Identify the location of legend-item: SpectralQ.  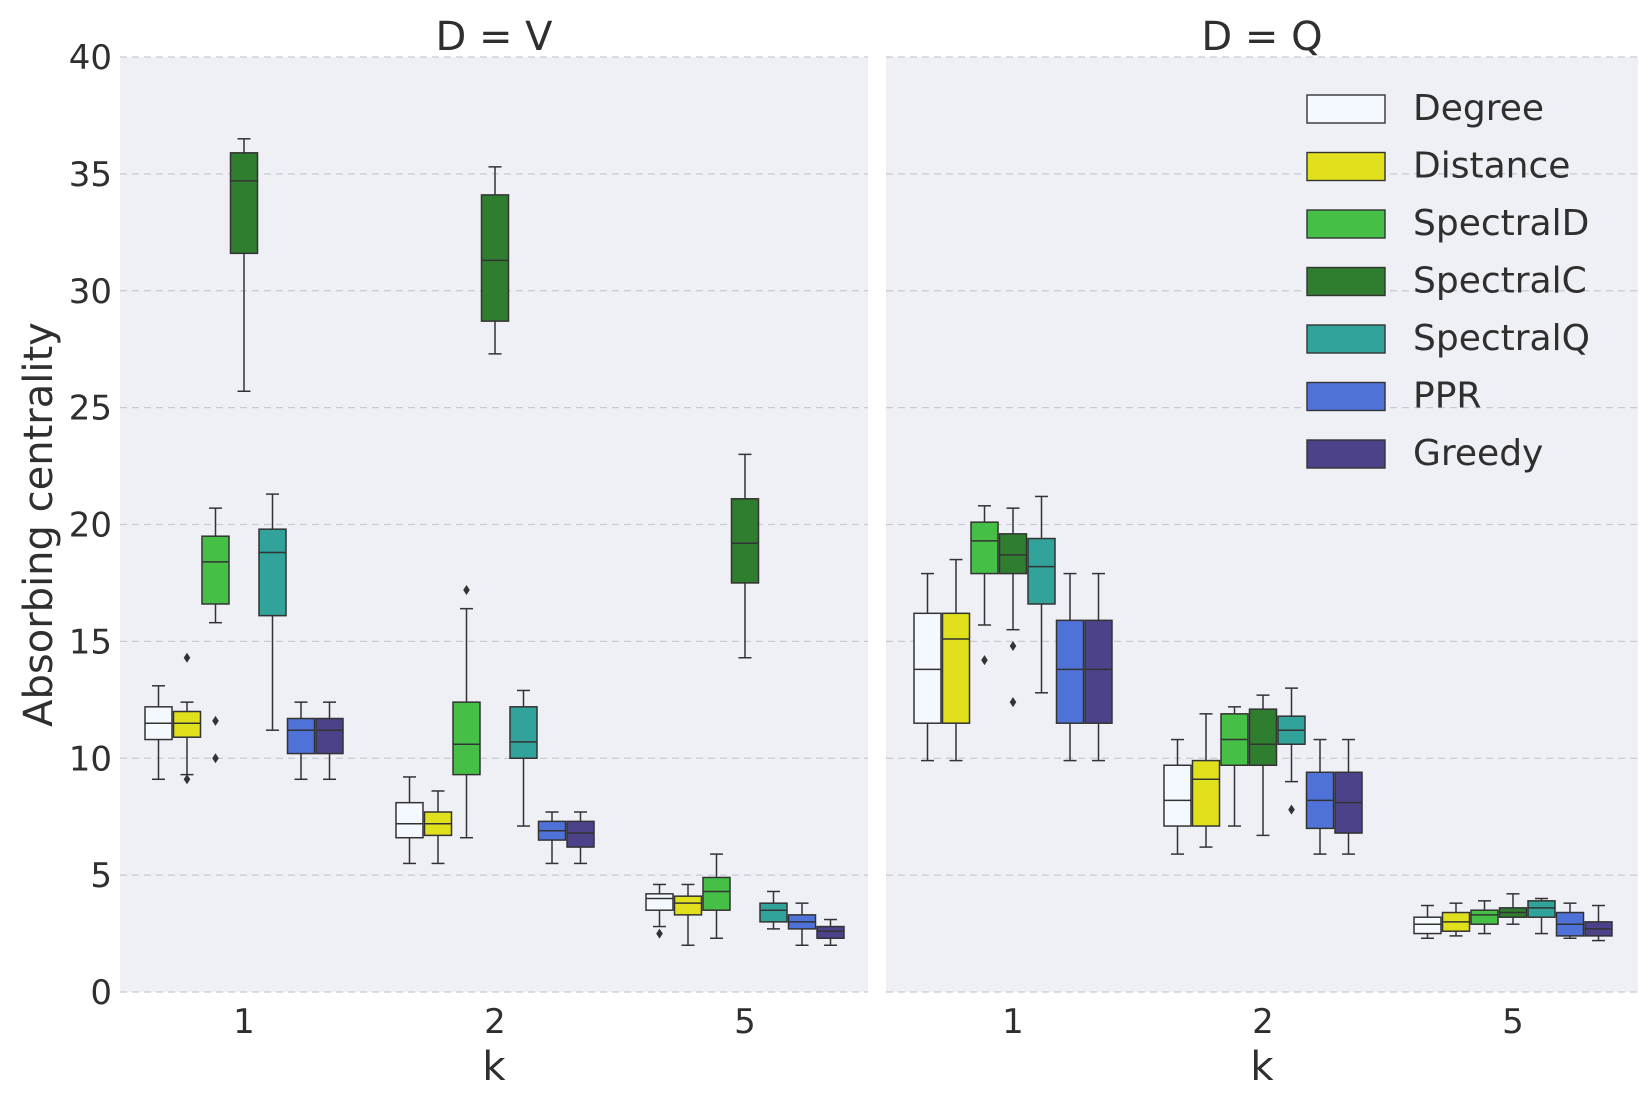
(1448, 338).